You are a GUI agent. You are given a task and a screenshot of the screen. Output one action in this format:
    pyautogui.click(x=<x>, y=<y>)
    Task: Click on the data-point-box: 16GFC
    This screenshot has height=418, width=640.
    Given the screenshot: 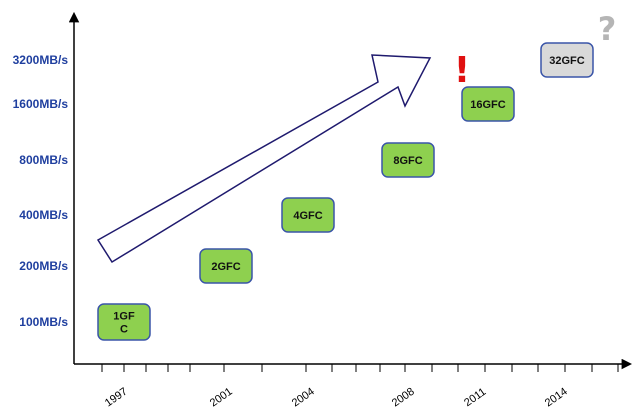 What is the action you would take?
    pyautogui.click(x=488, y=104)
    